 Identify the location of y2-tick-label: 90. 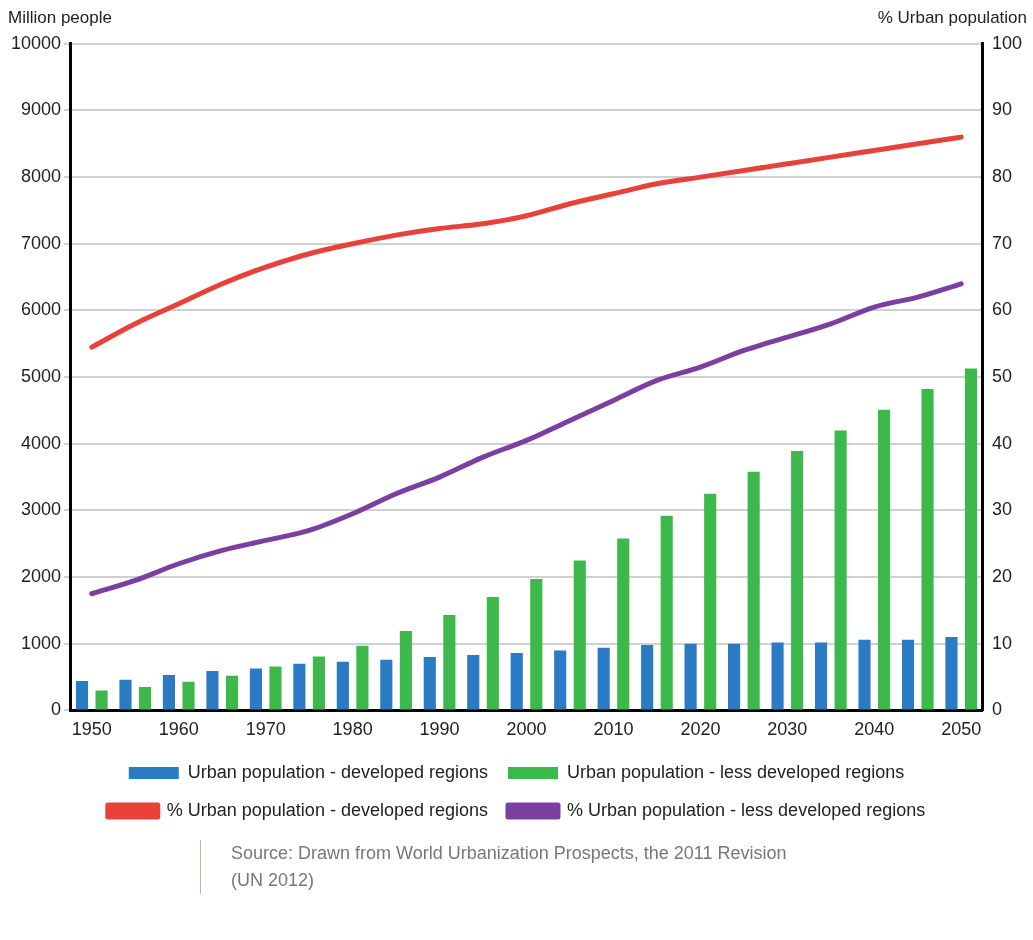
(1001, 109).